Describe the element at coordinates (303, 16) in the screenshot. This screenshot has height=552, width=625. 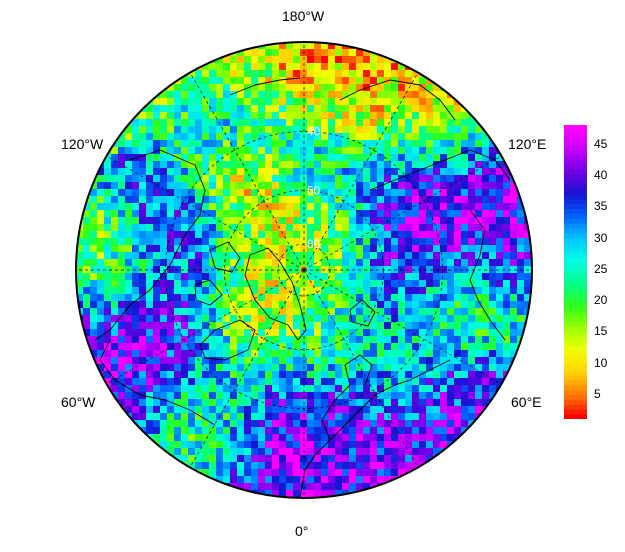
I see `lon-label-180w: 180°W` at that location.